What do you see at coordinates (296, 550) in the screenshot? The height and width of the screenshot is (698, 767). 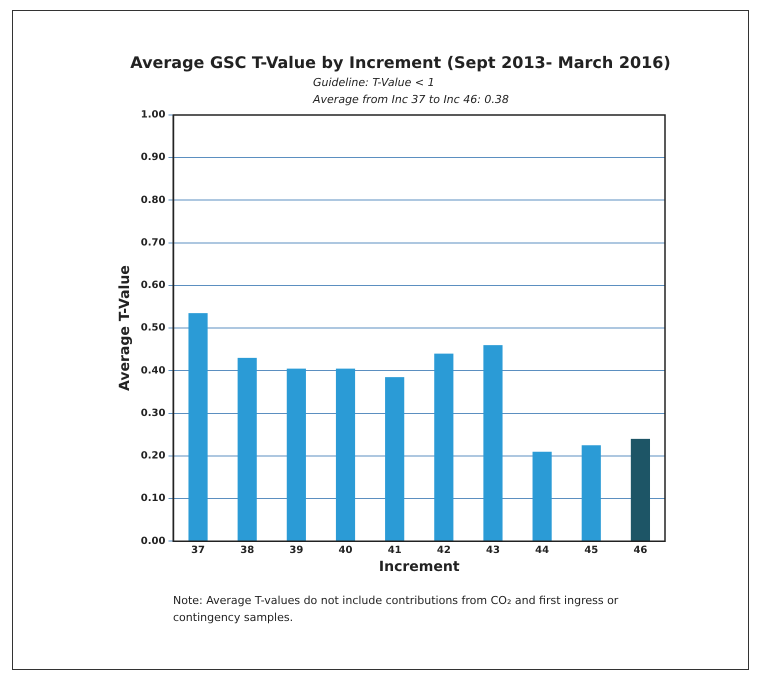 I see `x-tick-label: 39` at bounding box center [296, 550].